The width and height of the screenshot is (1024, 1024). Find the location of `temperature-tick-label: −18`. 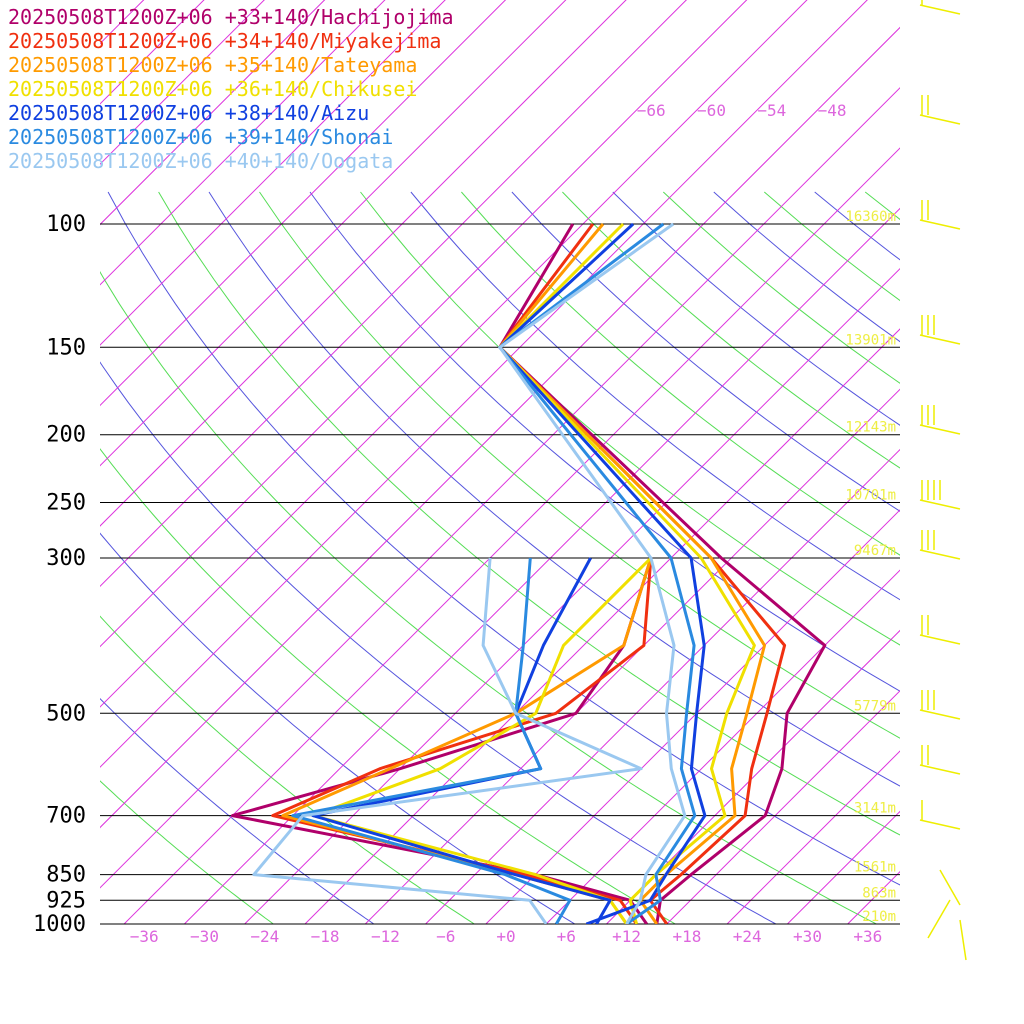

temperature-tick-label: −18 is located at coordinates (325, 936).